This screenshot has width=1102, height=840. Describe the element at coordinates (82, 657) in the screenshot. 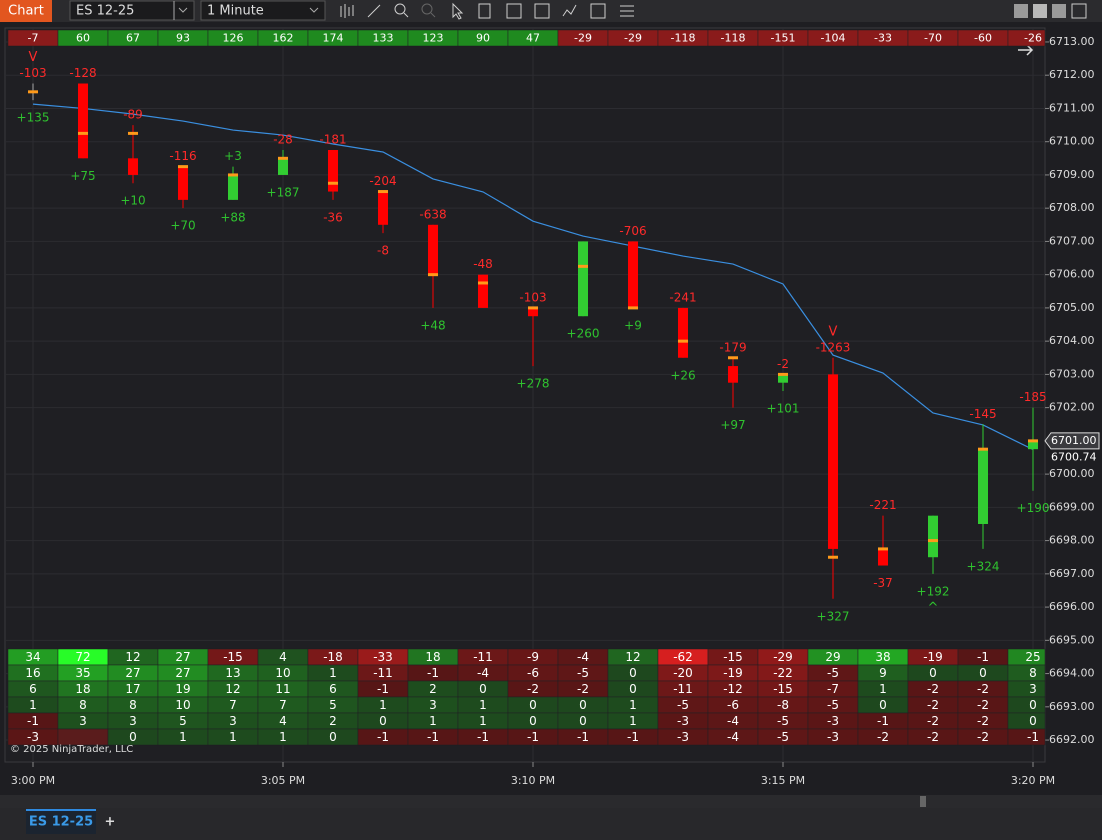

I see `grid-value: 72` at that location.